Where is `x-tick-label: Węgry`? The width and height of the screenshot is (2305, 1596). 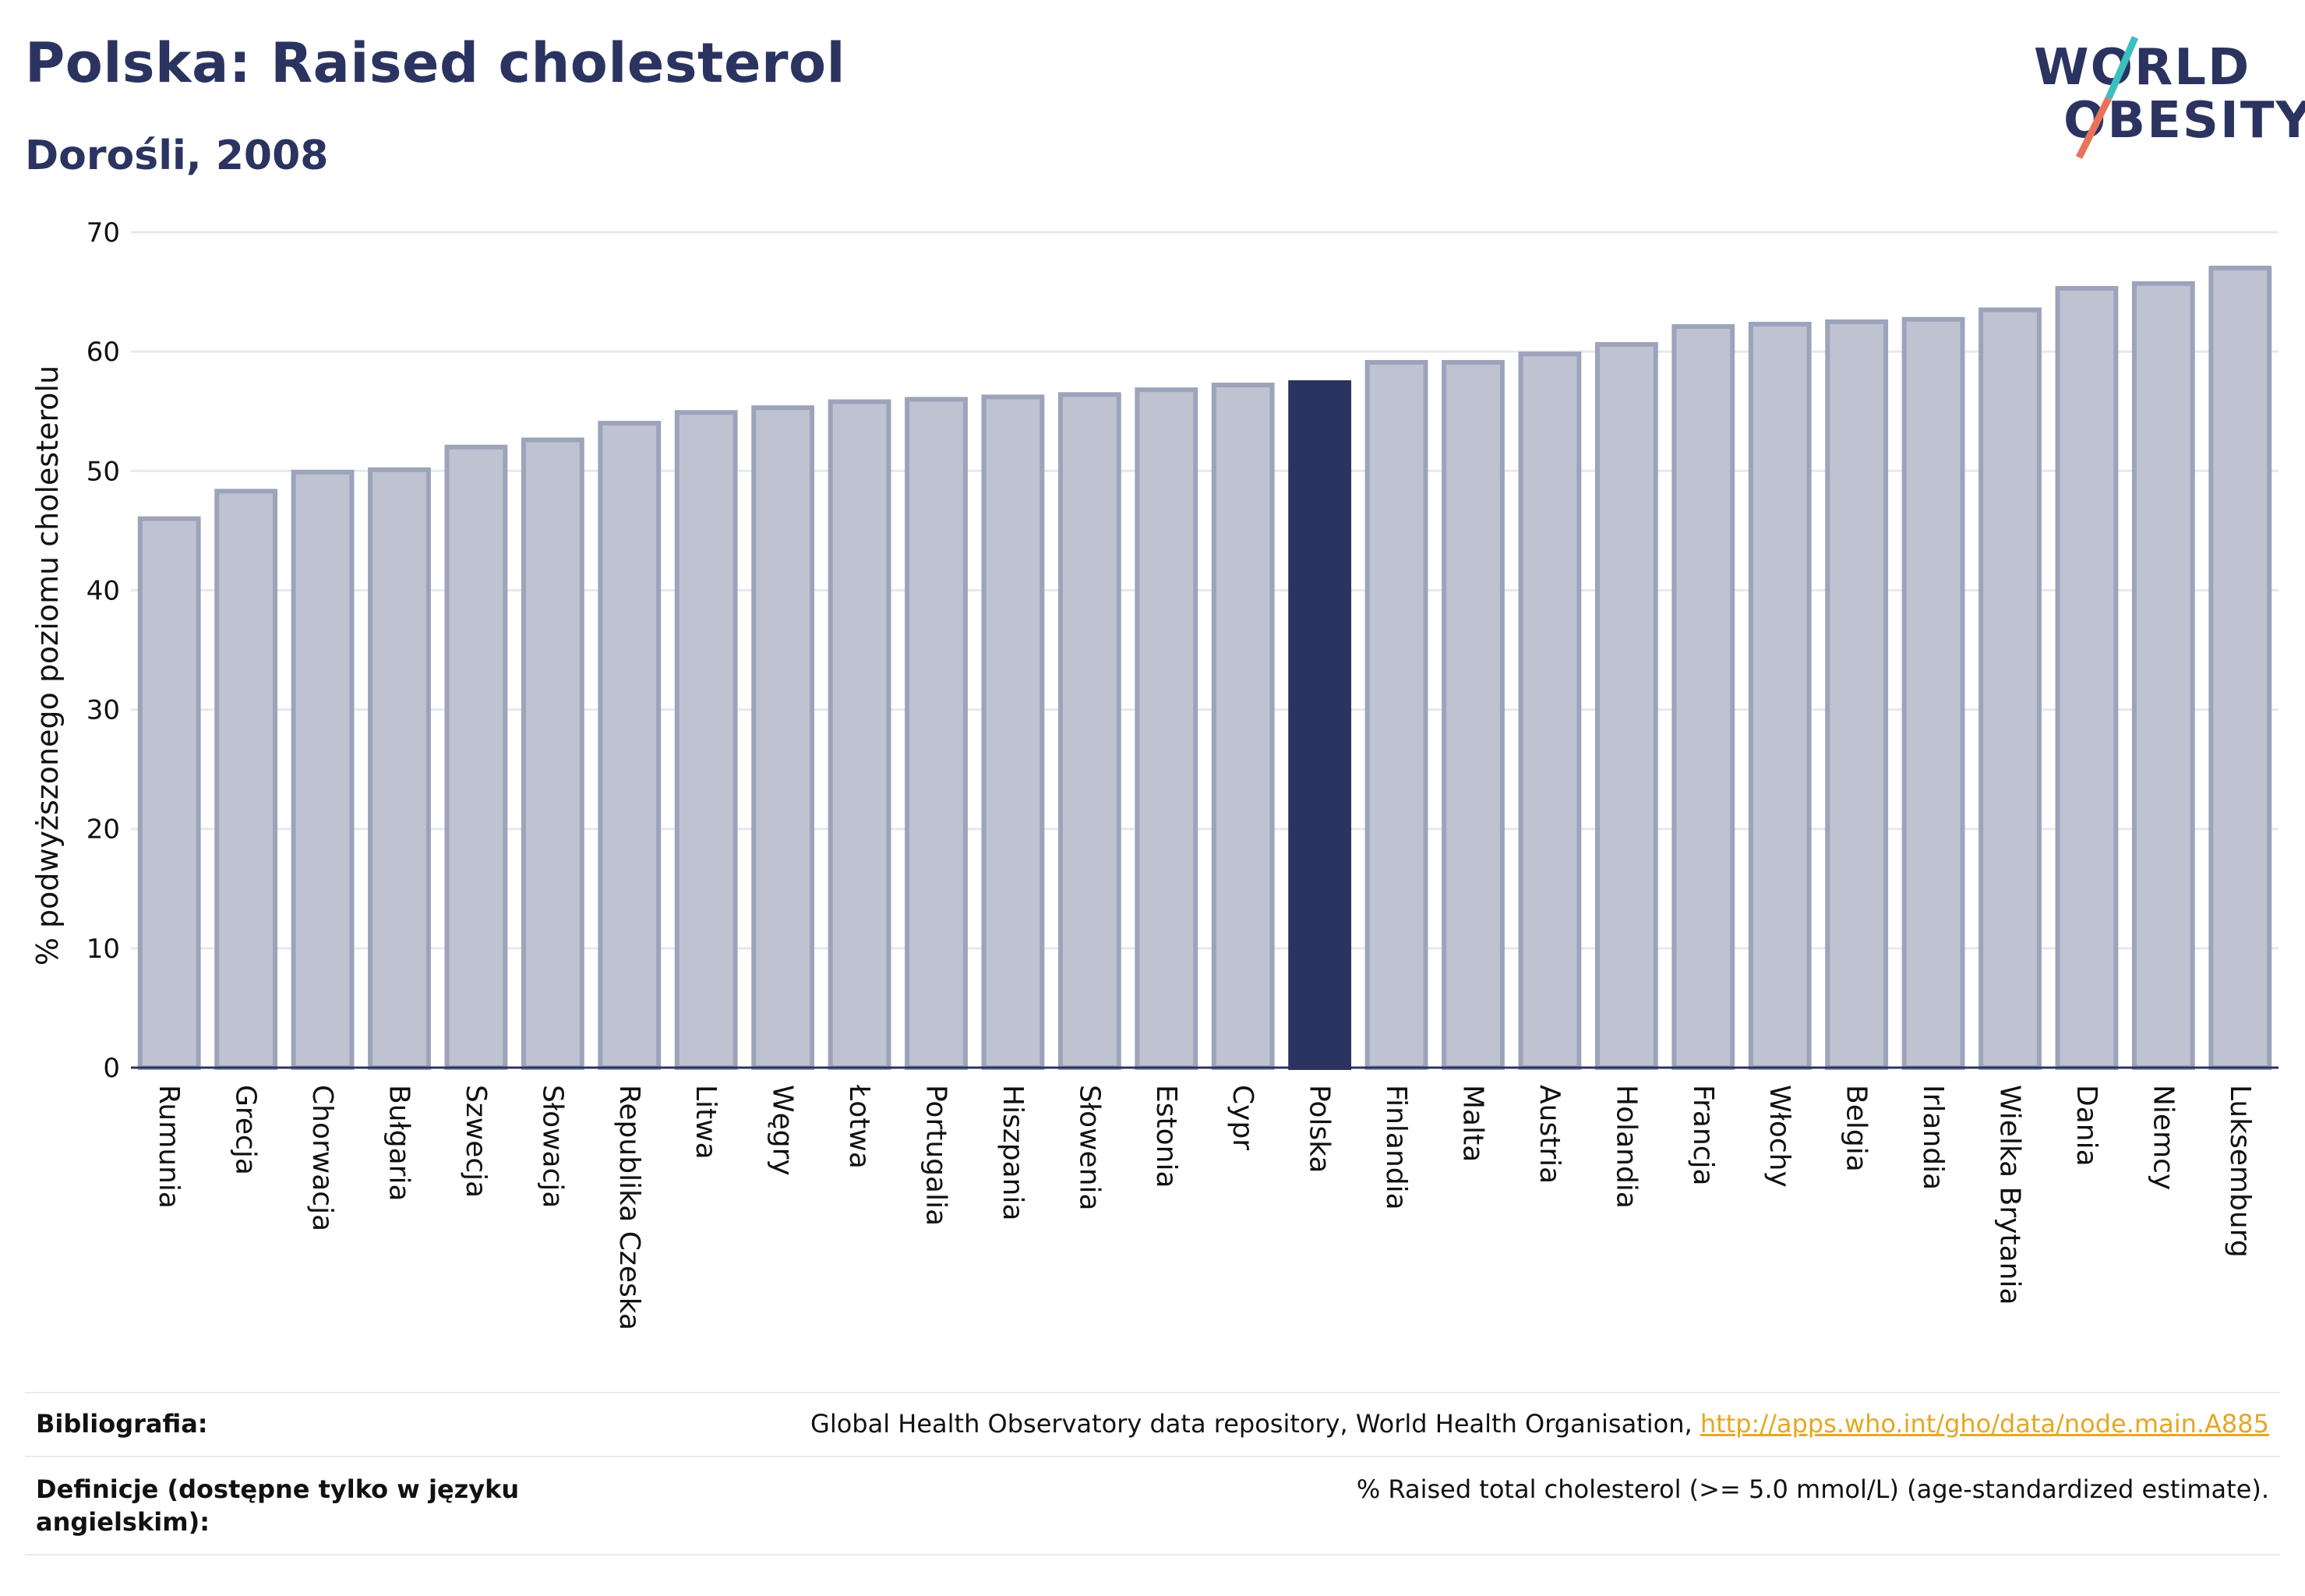 x-tick-label: Węgry is located at coordinates (783, 1130).